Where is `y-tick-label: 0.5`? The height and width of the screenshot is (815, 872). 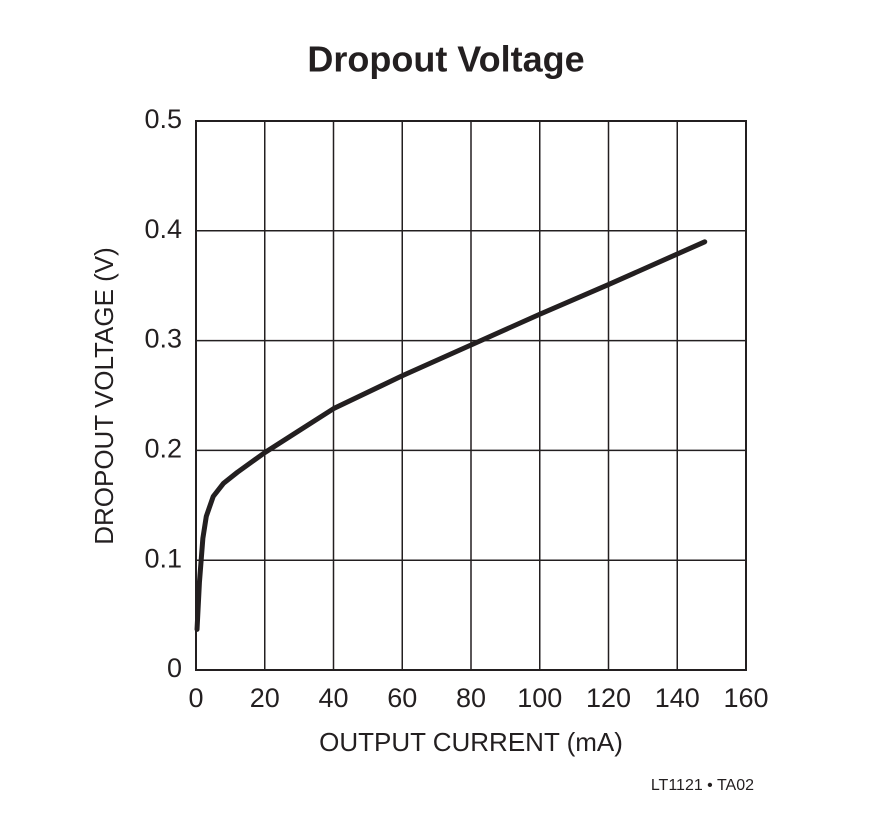 y-tick-label: 0.5 is located at coordinates (163, 119).